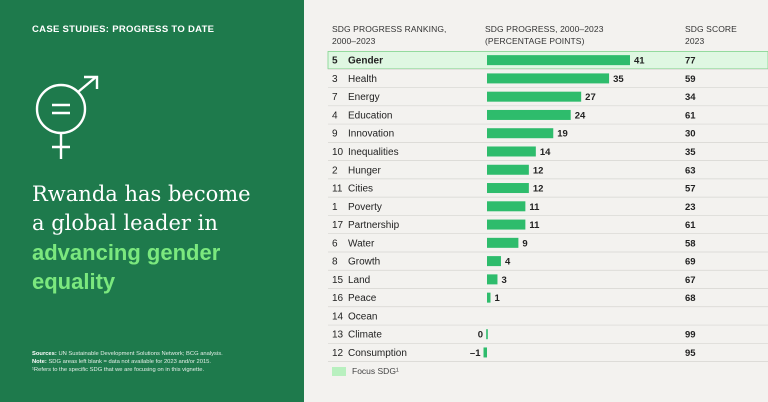  I want to click on sdg-score: 68, so click(690, 298).